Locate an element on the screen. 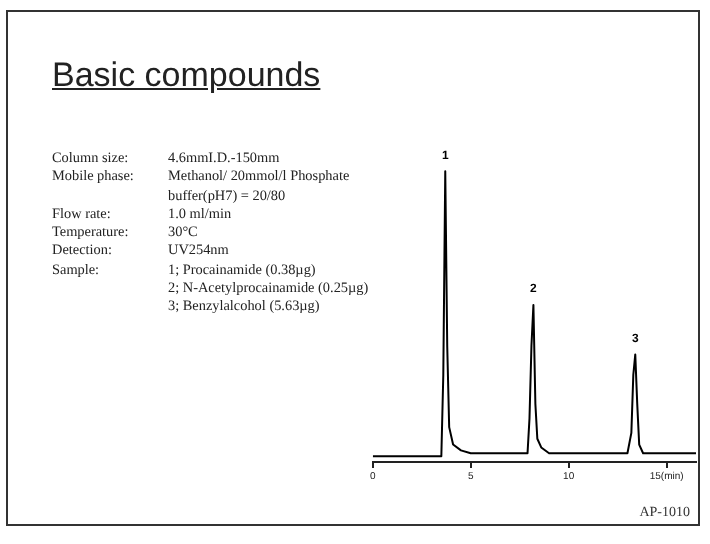 The height and width of the screenshot is (544, 710). chart-title: Basic compounds is located at coordinates (186, 76).